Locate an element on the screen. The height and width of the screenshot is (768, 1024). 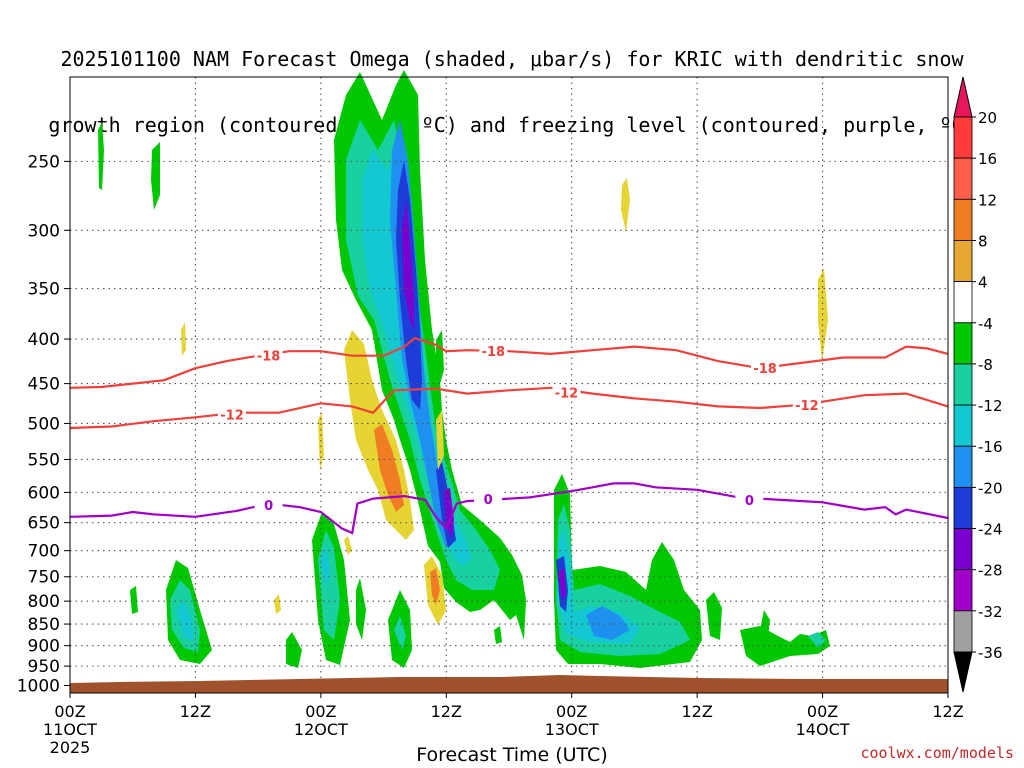
colorbar-label: 12 is located at coordinates (987, 200).